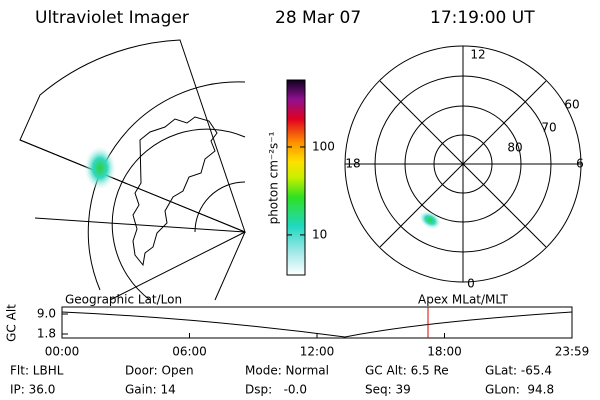 The image size is (600, 400). I want to click on lat-label: 80, so click(514, 148).